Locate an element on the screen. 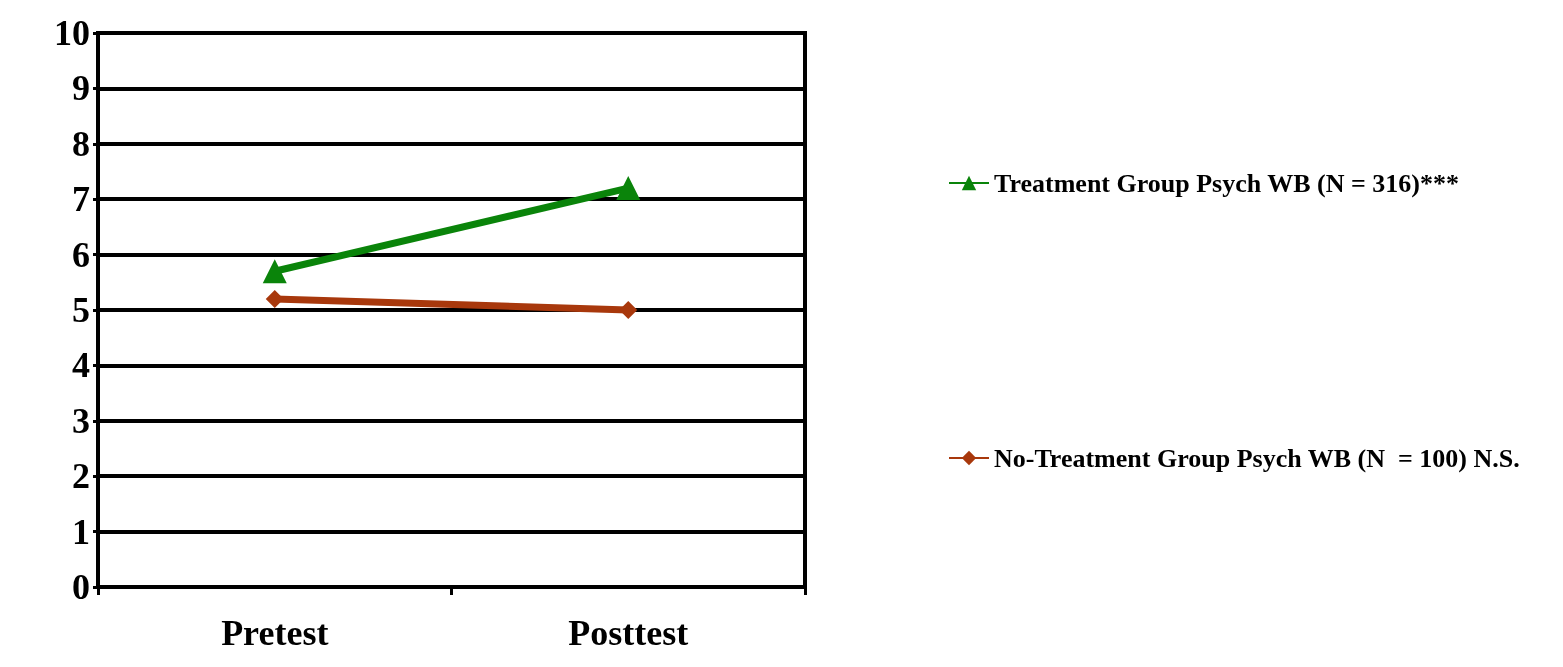  y-tick-label: 5 is located at coordinates (81, 310).